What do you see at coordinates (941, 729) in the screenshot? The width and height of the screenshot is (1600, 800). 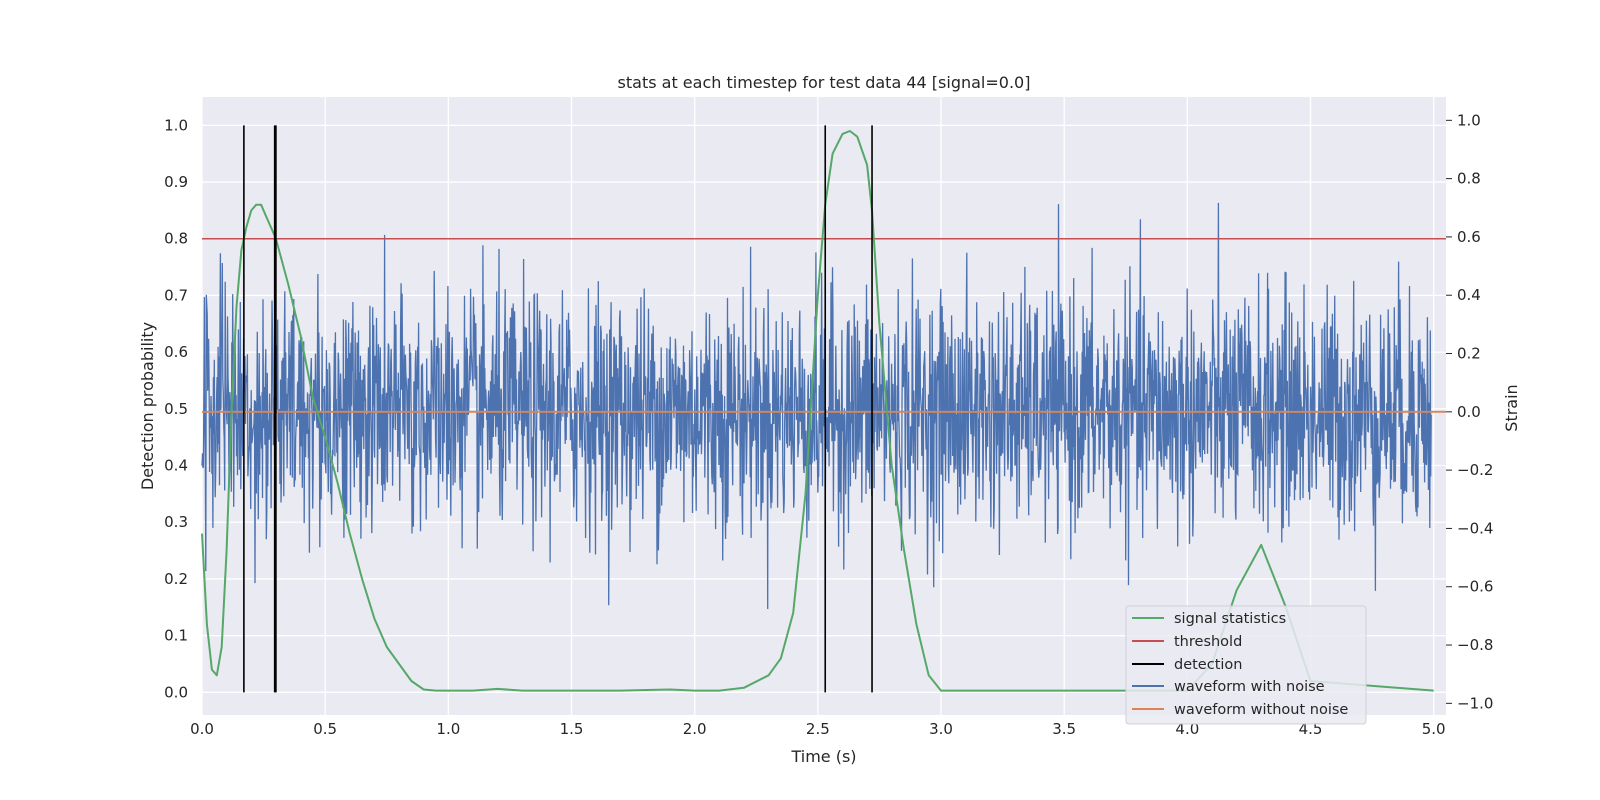 I see `x-tick-label: 3.0` at bounding box center [941, 729].